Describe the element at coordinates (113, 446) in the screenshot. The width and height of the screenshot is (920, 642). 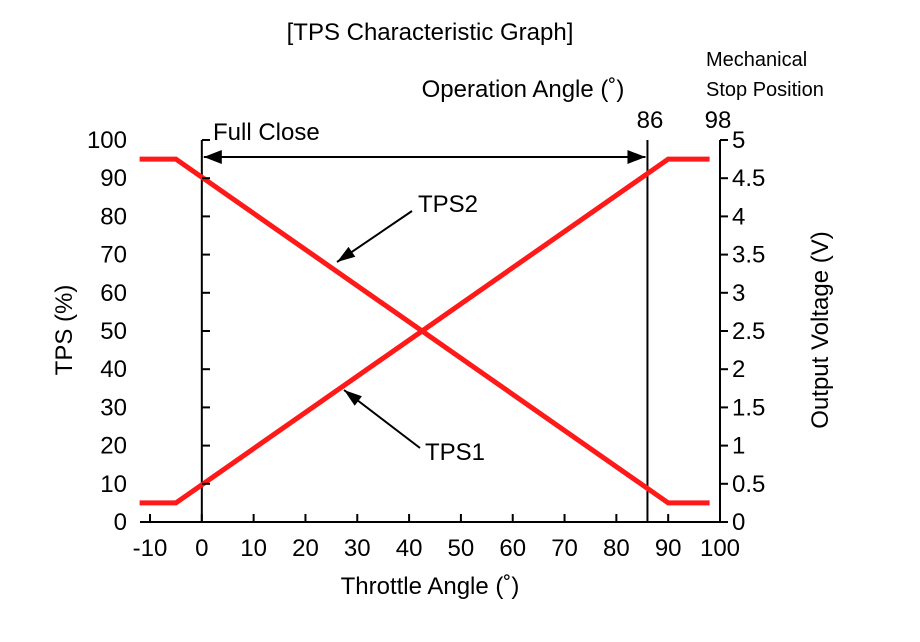
I see `y-tick-label: 20` at that location.